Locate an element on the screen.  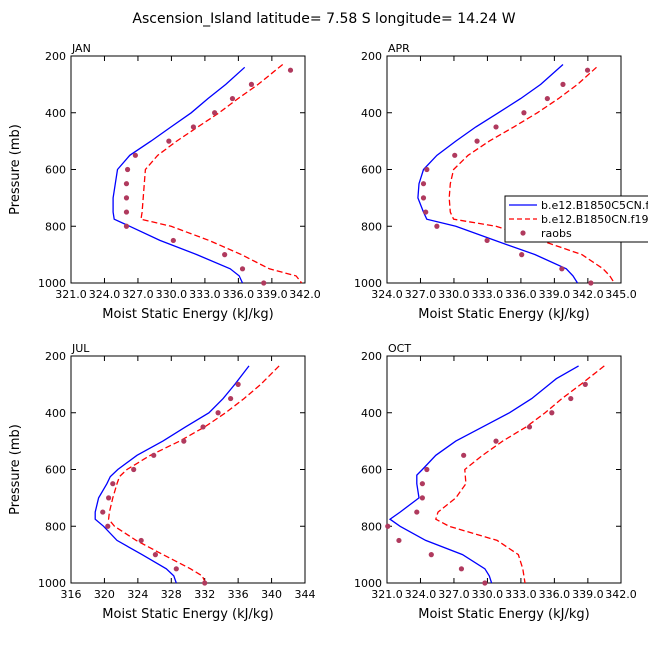
panel-label: JAN is located at coordinates (81, 48).